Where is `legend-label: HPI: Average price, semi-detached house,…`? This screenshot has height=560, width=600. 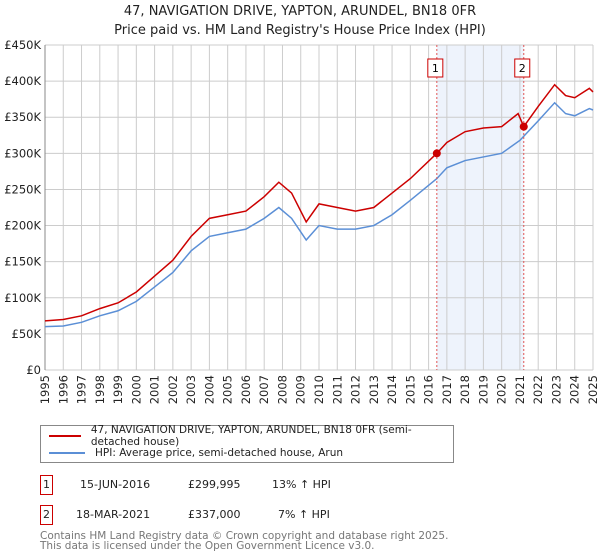
legend-label: HPI: Average price, semi-detached house,… is located at coordinates (219, 453).